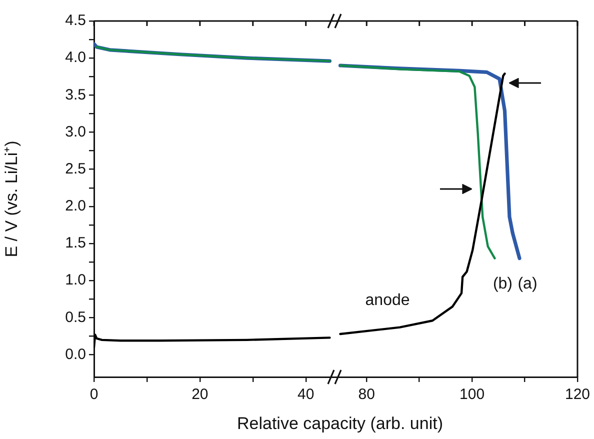 This screenshot has width=594, height=439. Describe the element at coordinates (340, 424) in the screenshot. I see `x-axis-title: Relative capacity (arb. unit)` at that location.